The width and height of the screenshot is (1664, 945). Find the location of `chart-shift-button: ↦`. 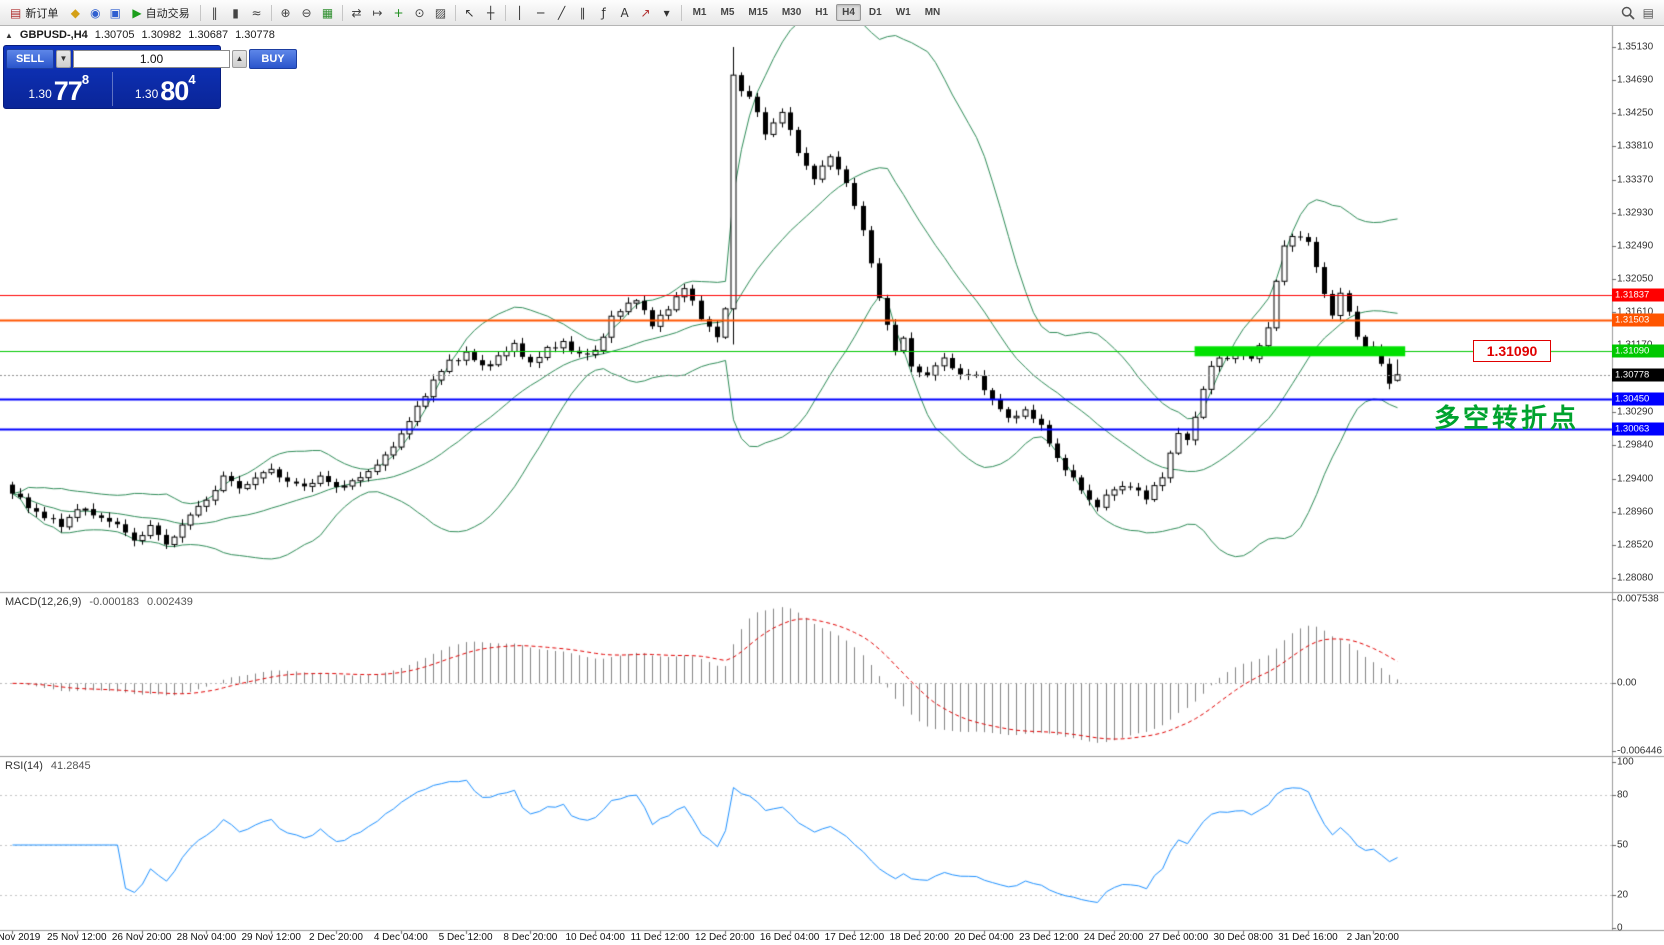

chart-shift-button: ↦ is located at coordinates (378, 13).